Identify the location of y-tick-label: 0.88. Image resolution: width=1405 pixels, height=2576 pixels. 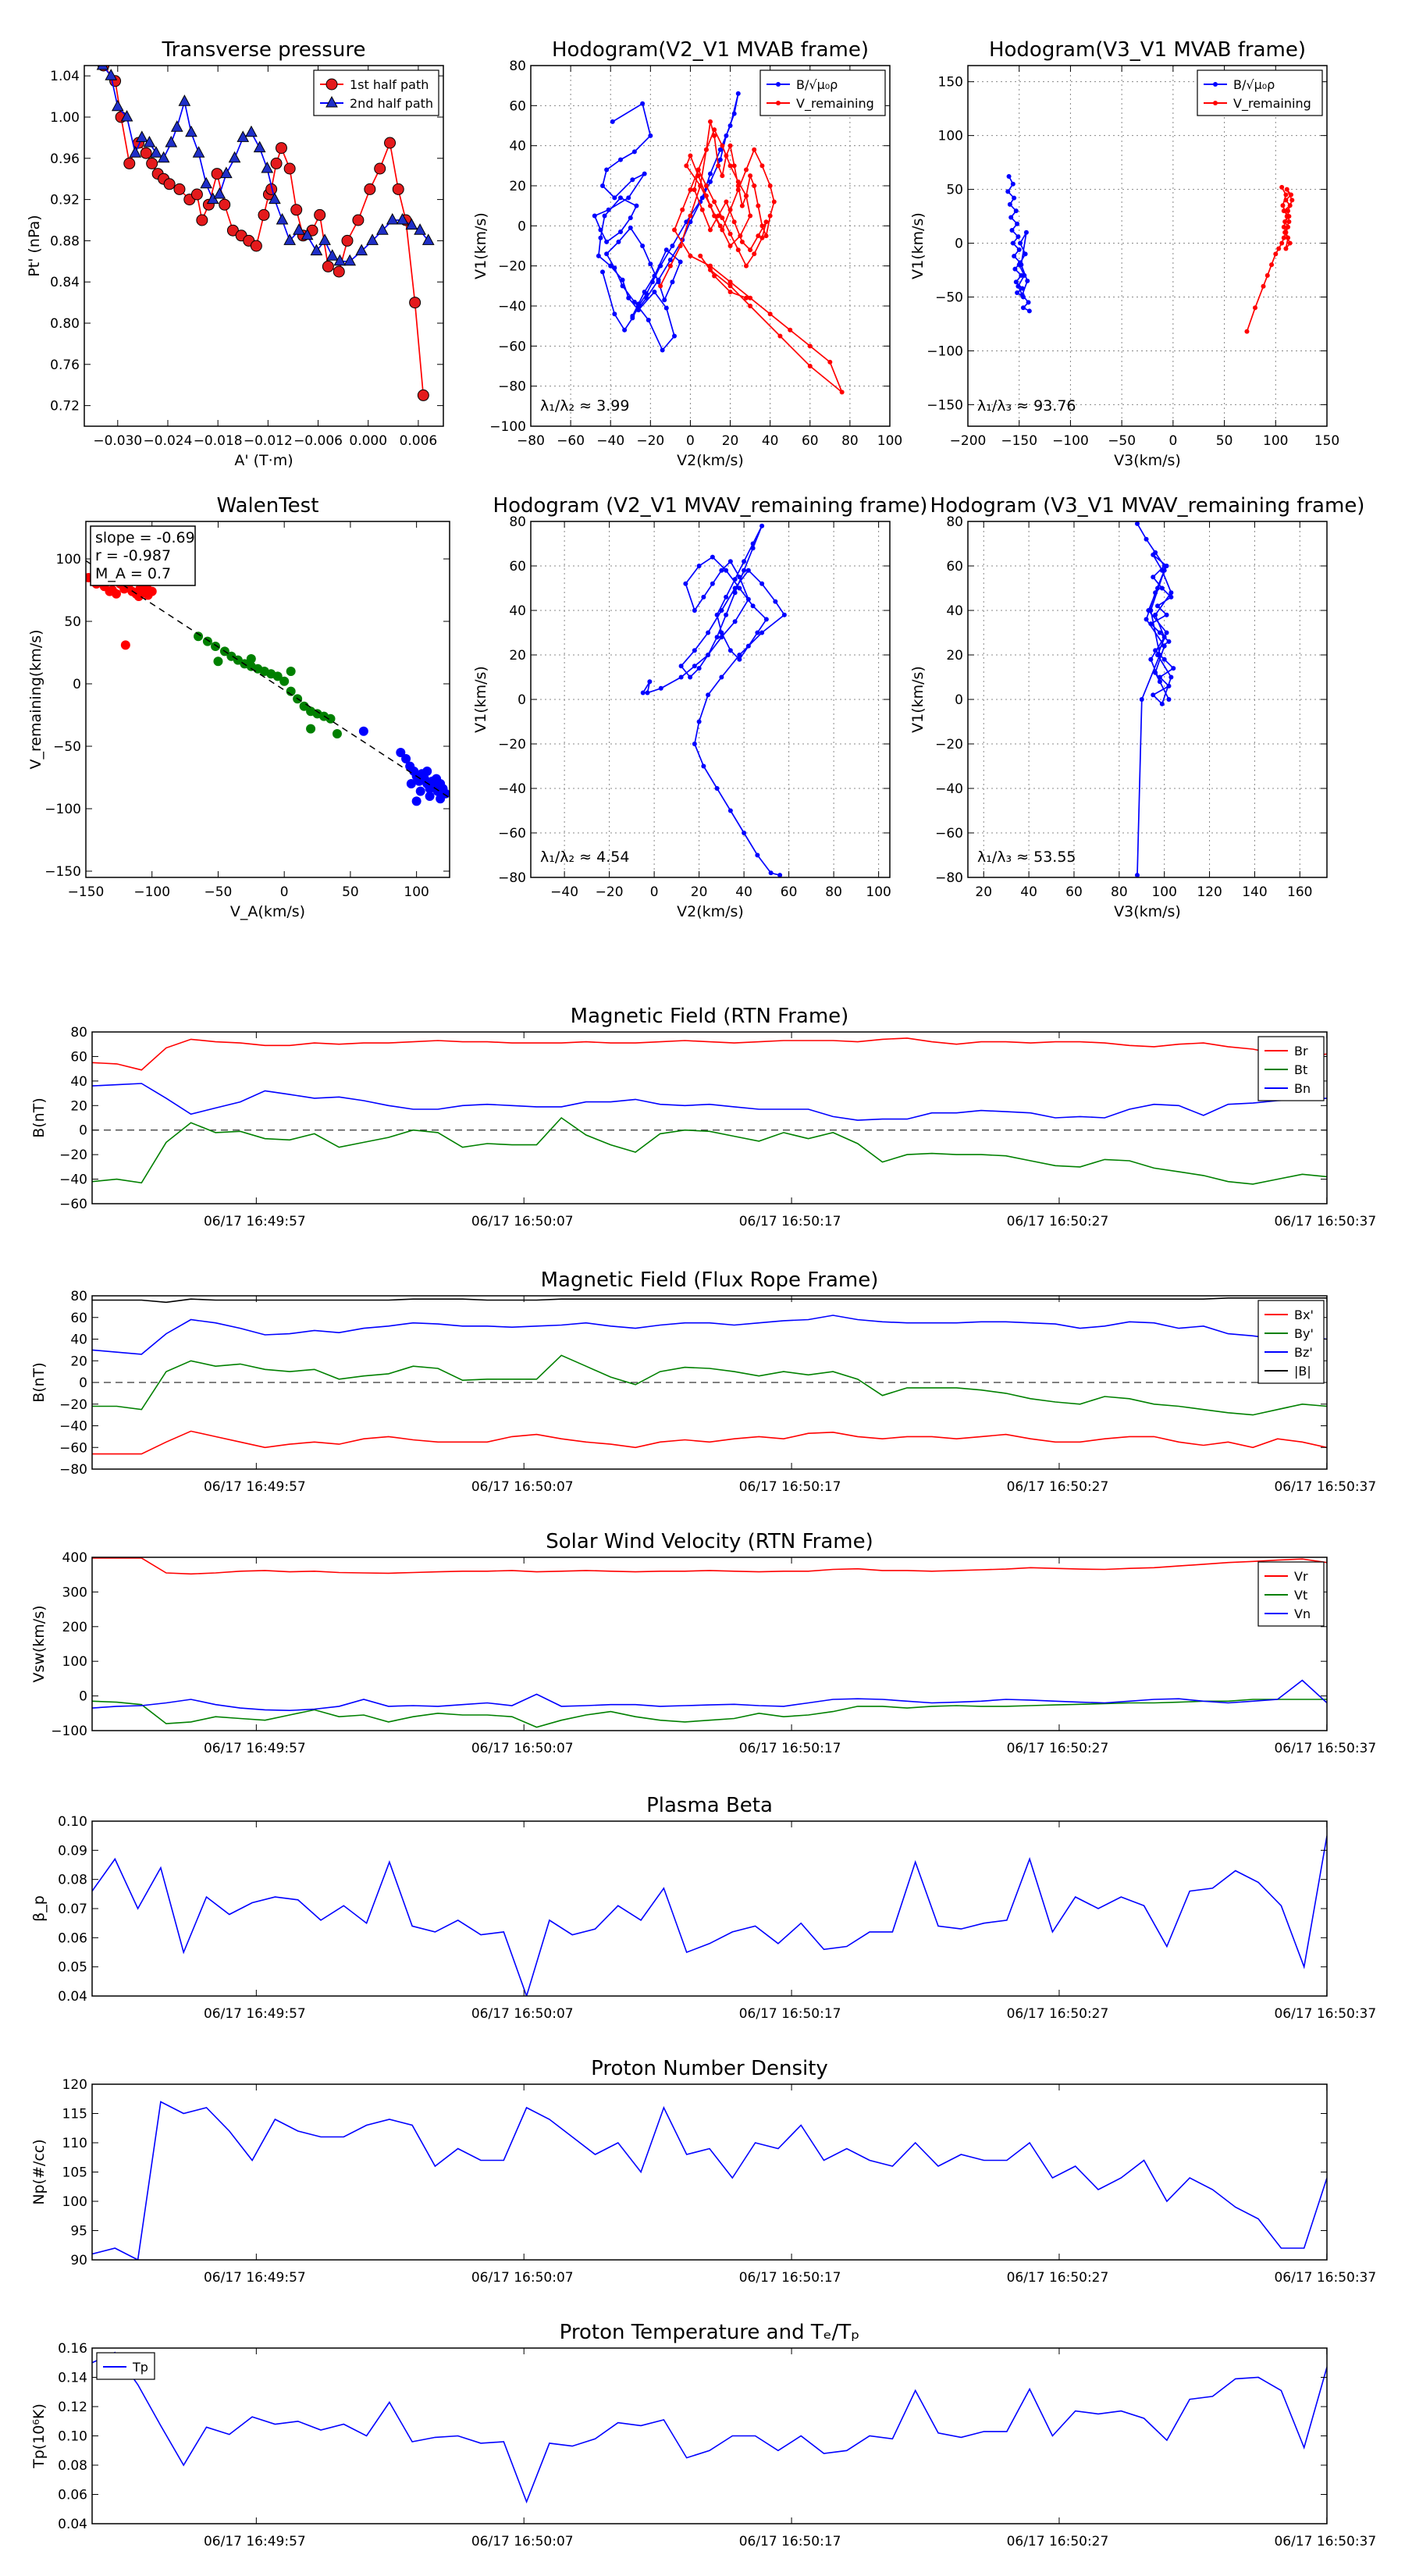
(65, 241).